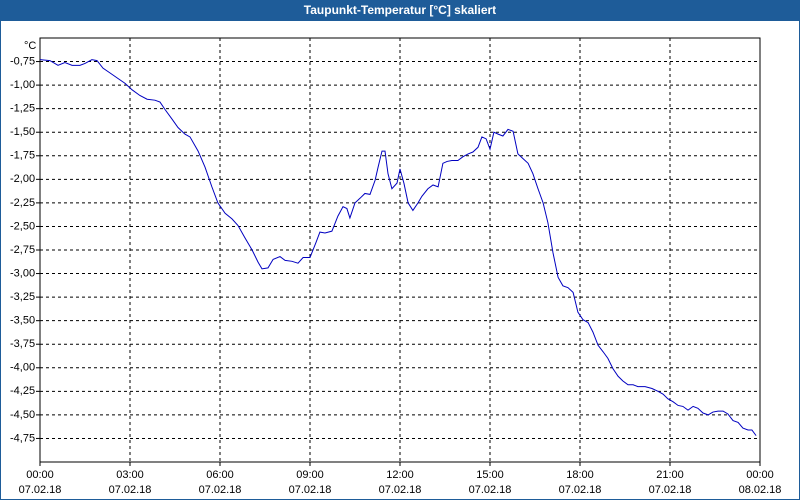  I want to click on x-tick-label: 21:00, so click(670, 475).